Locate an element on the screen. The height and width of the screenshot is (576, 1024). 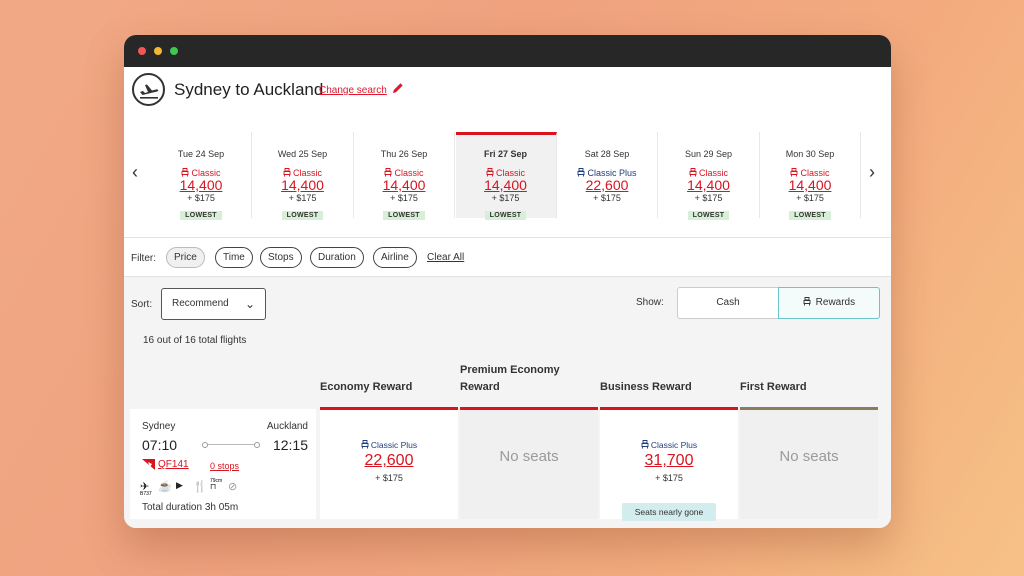
date-label: Mon 30 Sep is located at coordinates (810, 154).